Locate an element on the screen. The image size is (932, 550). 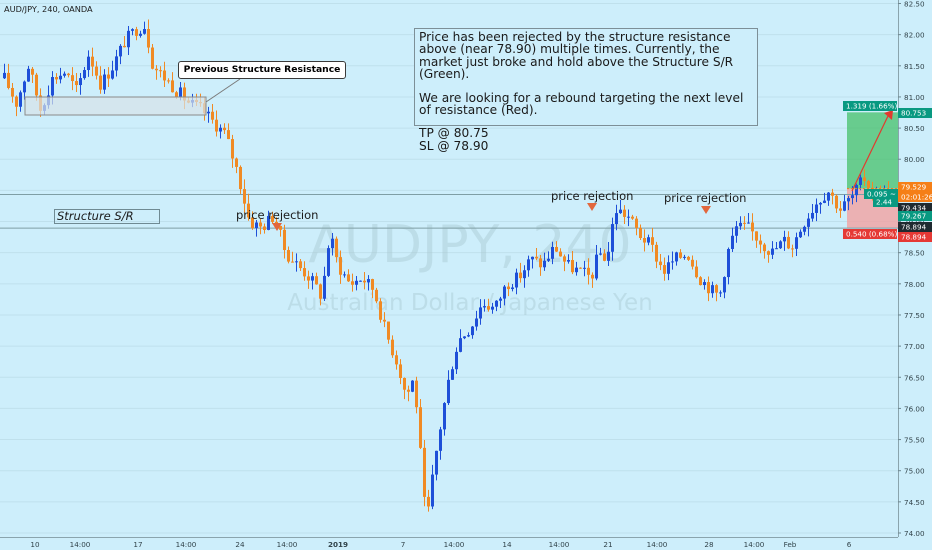
price-tick-label: 78.50 is located at coordinates (914, 253).